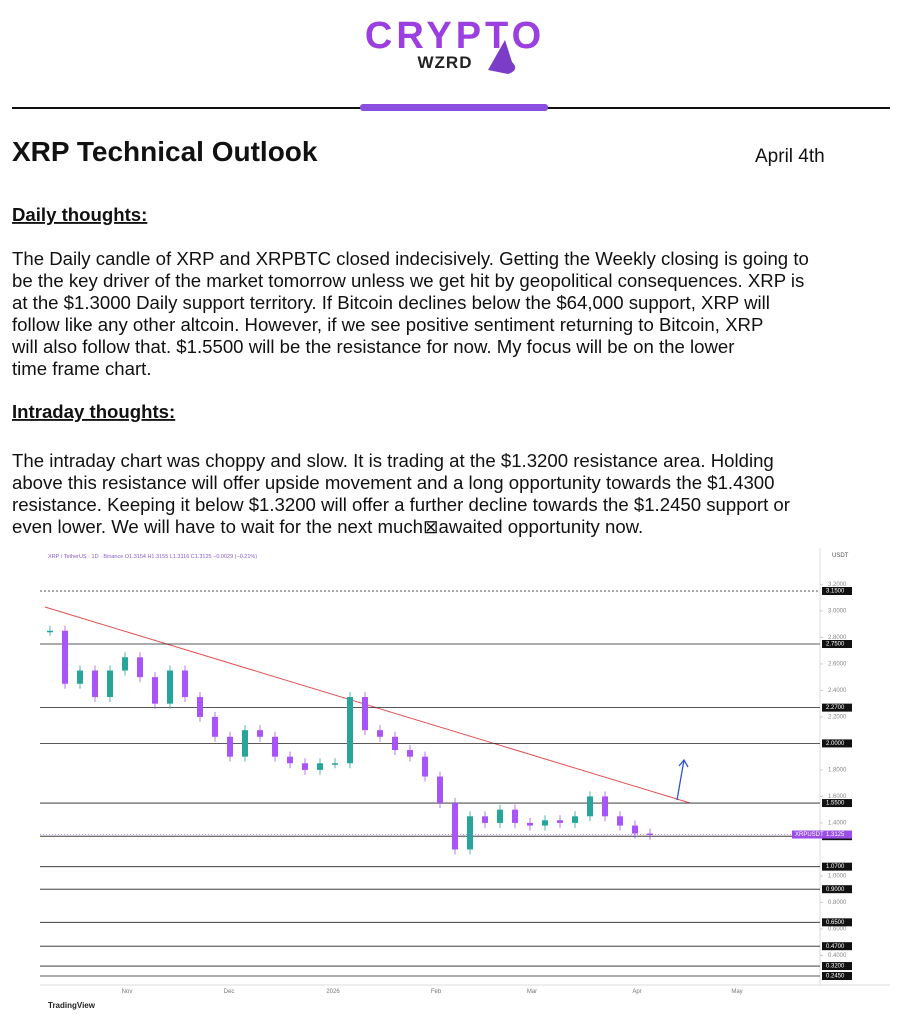 The width and height of the screenshot is (911, 1024). I want to click on level-label: 3.1500, so click(835, 592).